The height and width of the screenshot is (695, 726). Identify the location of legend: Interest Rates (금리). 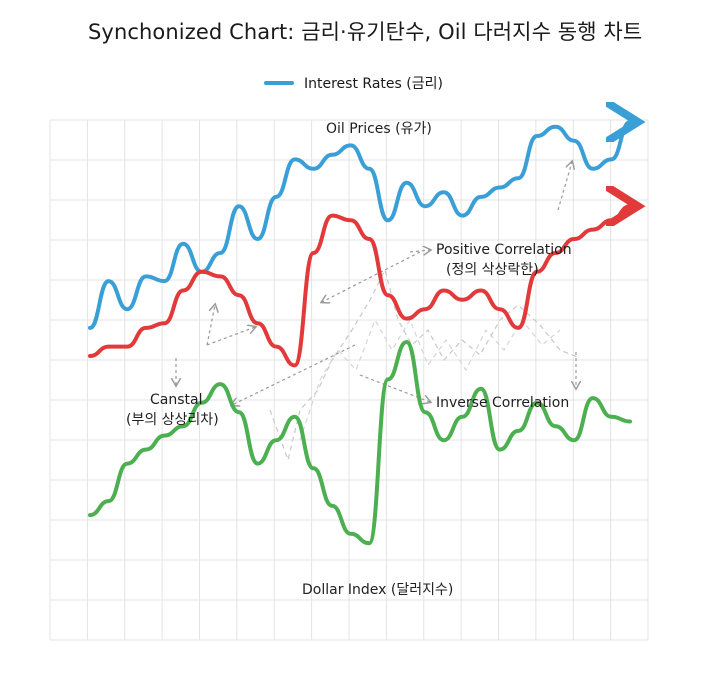
(353, 83).